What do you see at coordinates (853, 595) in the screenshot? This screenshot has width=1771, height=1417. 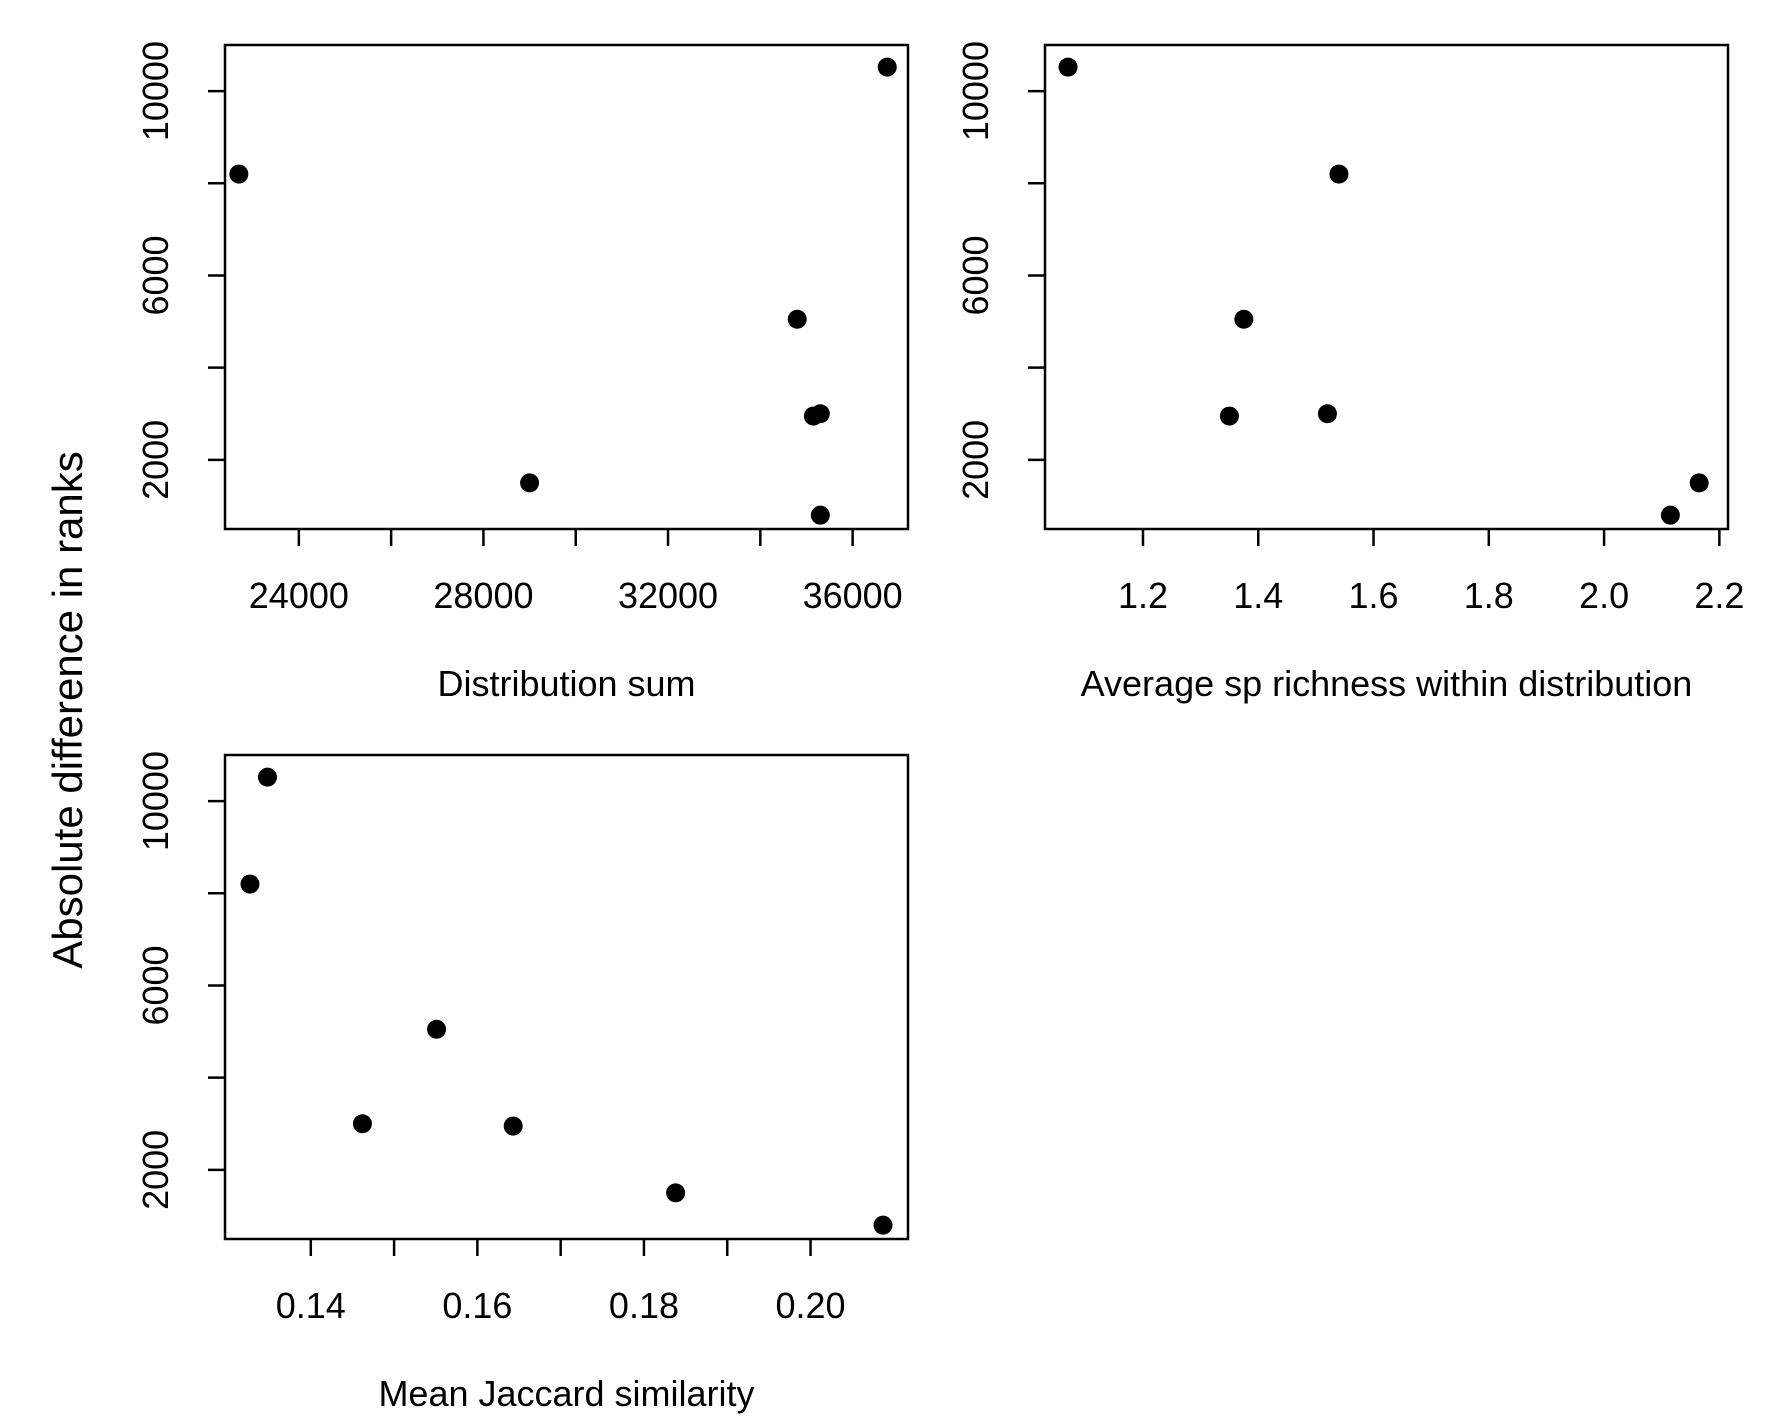 I see `x-tick-label: 36000` at bounding box center [853, 595].